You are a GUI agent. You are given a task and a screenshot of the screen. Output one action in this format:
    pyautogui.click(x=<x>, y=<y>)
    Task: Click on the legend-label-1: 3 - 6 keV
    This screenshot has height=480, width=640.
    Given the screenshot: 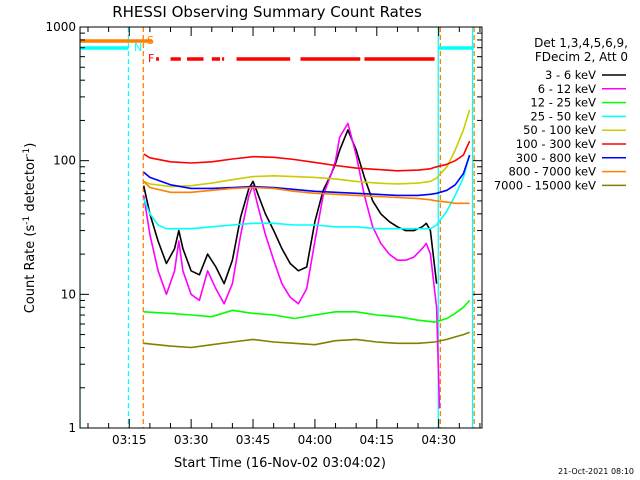 What is the action you would take?
    pyautogui.click(x=570, y=75)
    